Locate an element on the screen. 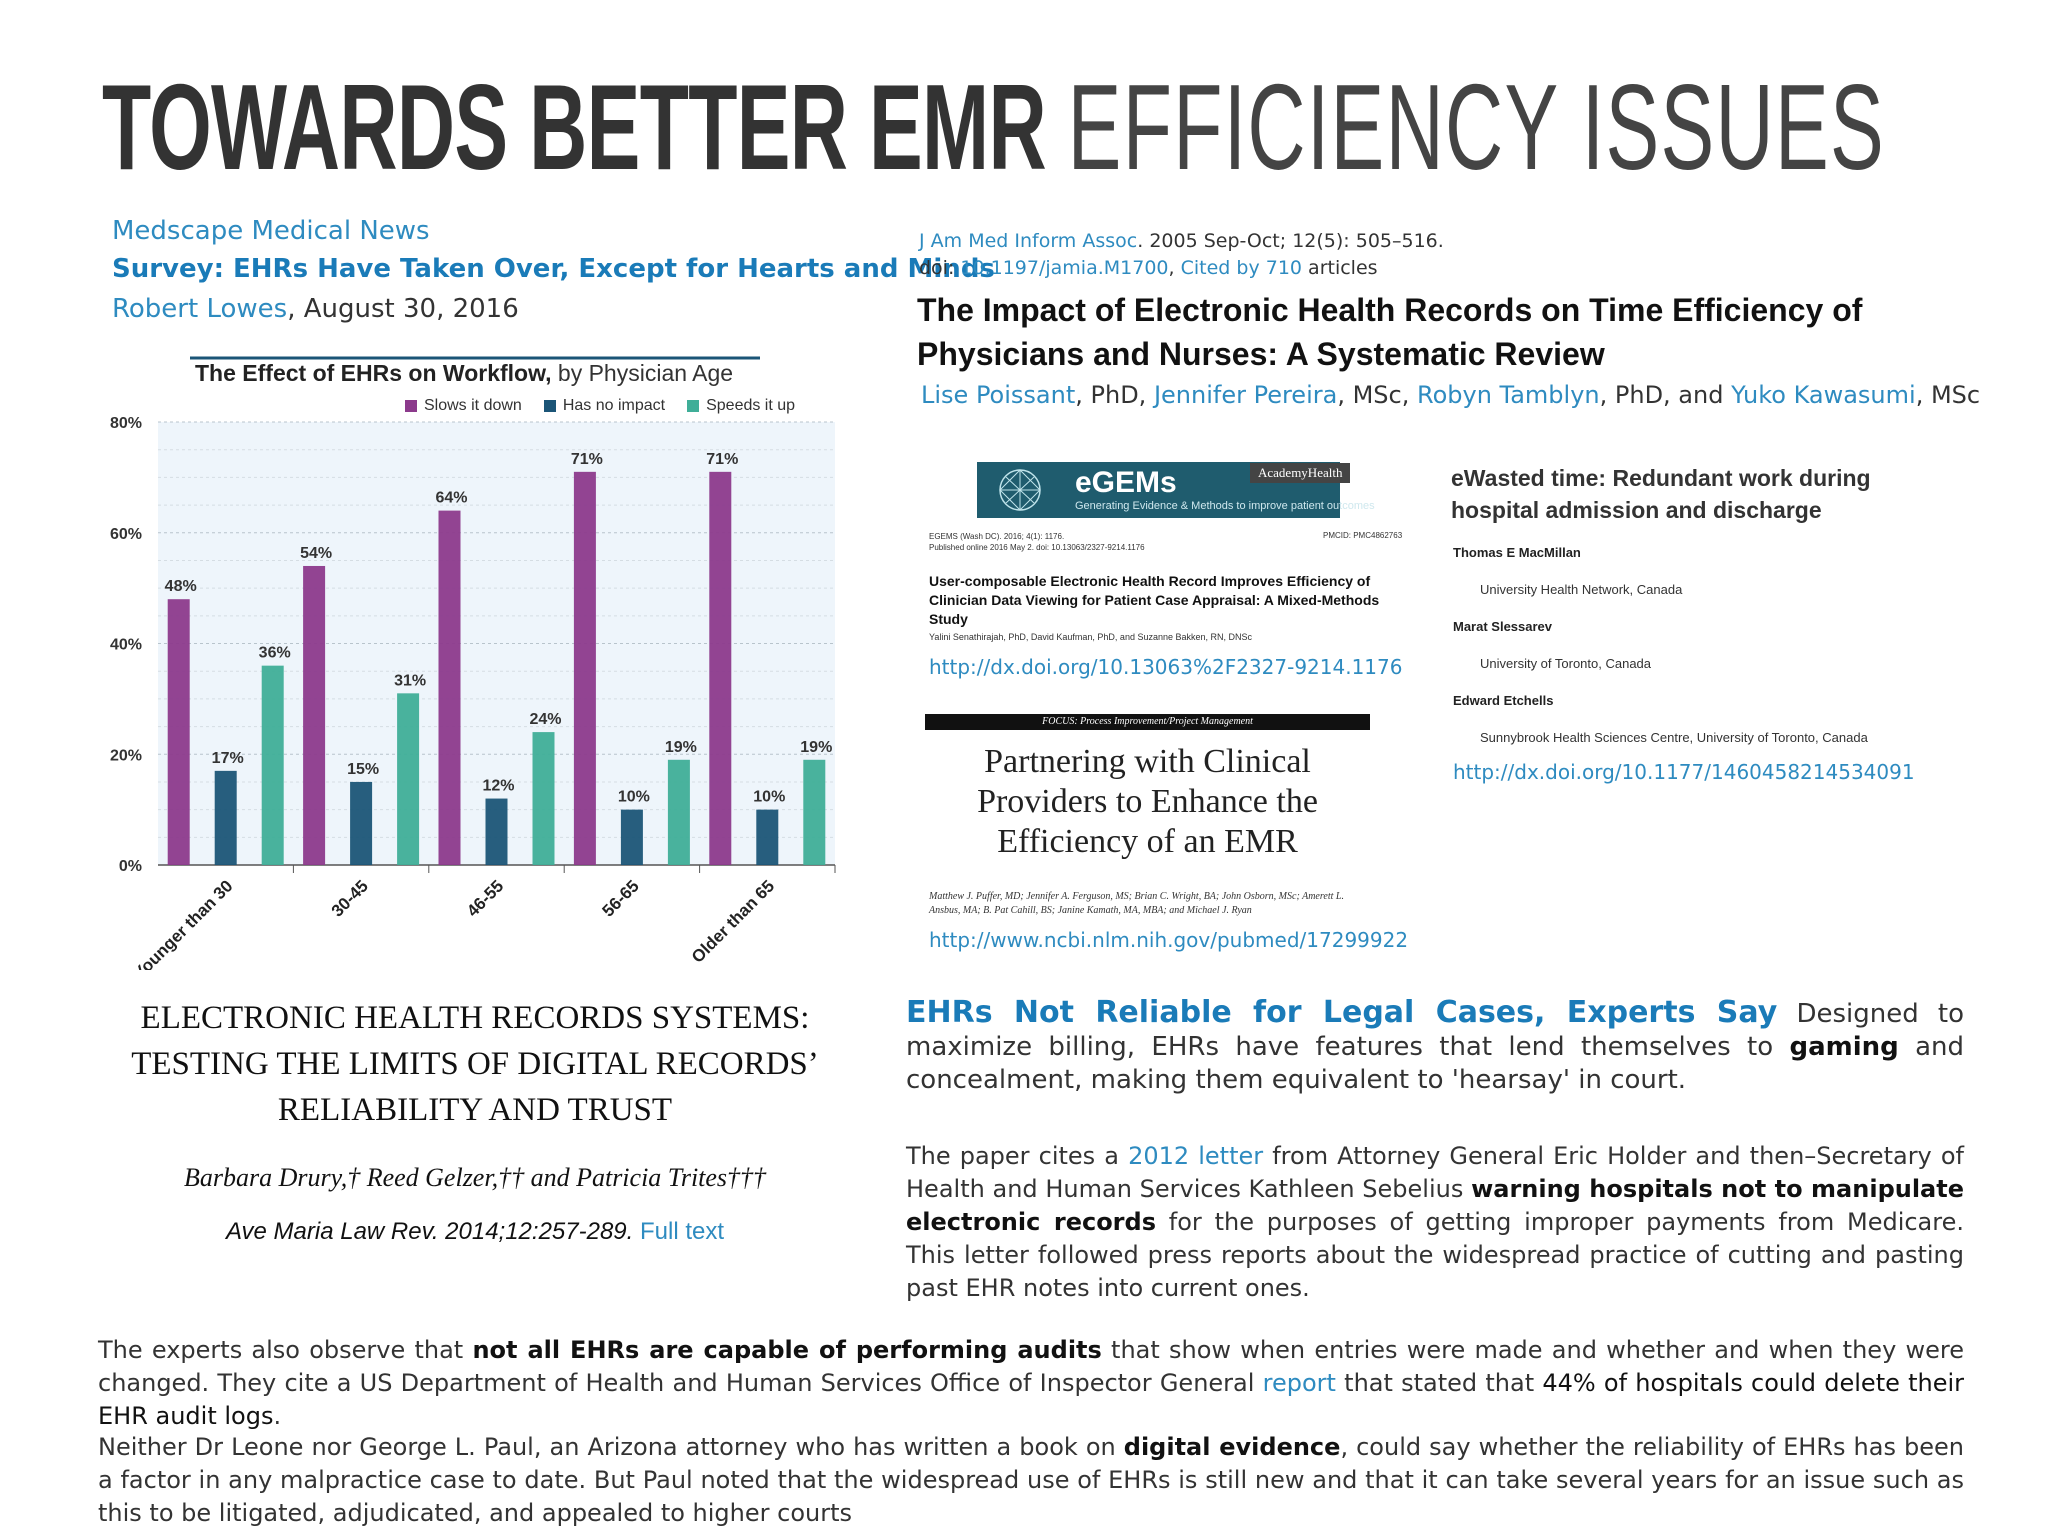 The image size is (2048, 1535). jamia-cited-link: Cited by 710 is located at coordinates (1241, 268).